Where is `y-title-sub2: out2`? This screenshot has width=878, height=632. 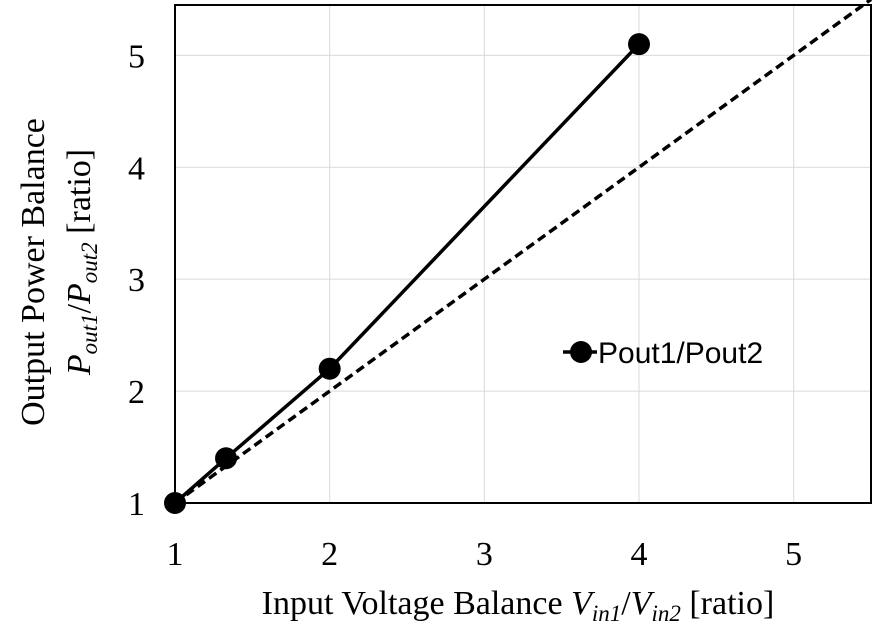 y-title-sub2: out2 is located at coordinates (89, 262).